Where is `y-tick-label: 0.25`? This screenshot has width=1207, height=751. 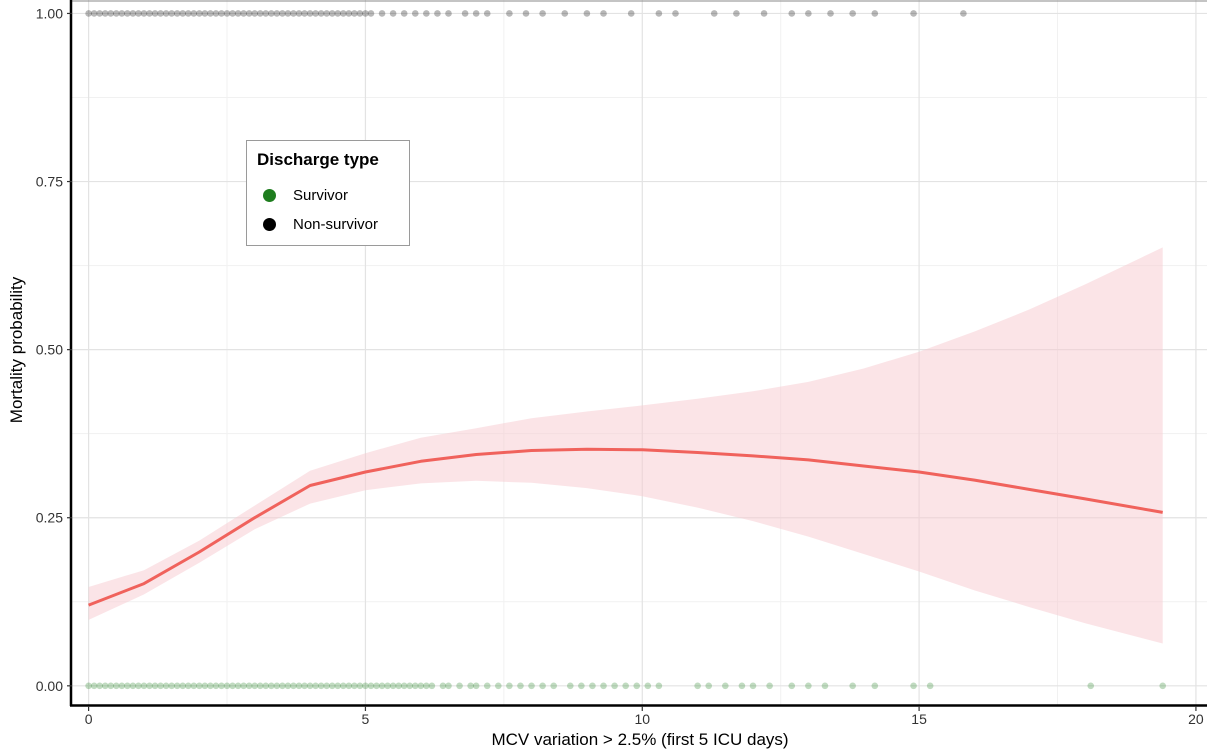
y-tick-label: 0.25 is located at coordinates (49, 518).